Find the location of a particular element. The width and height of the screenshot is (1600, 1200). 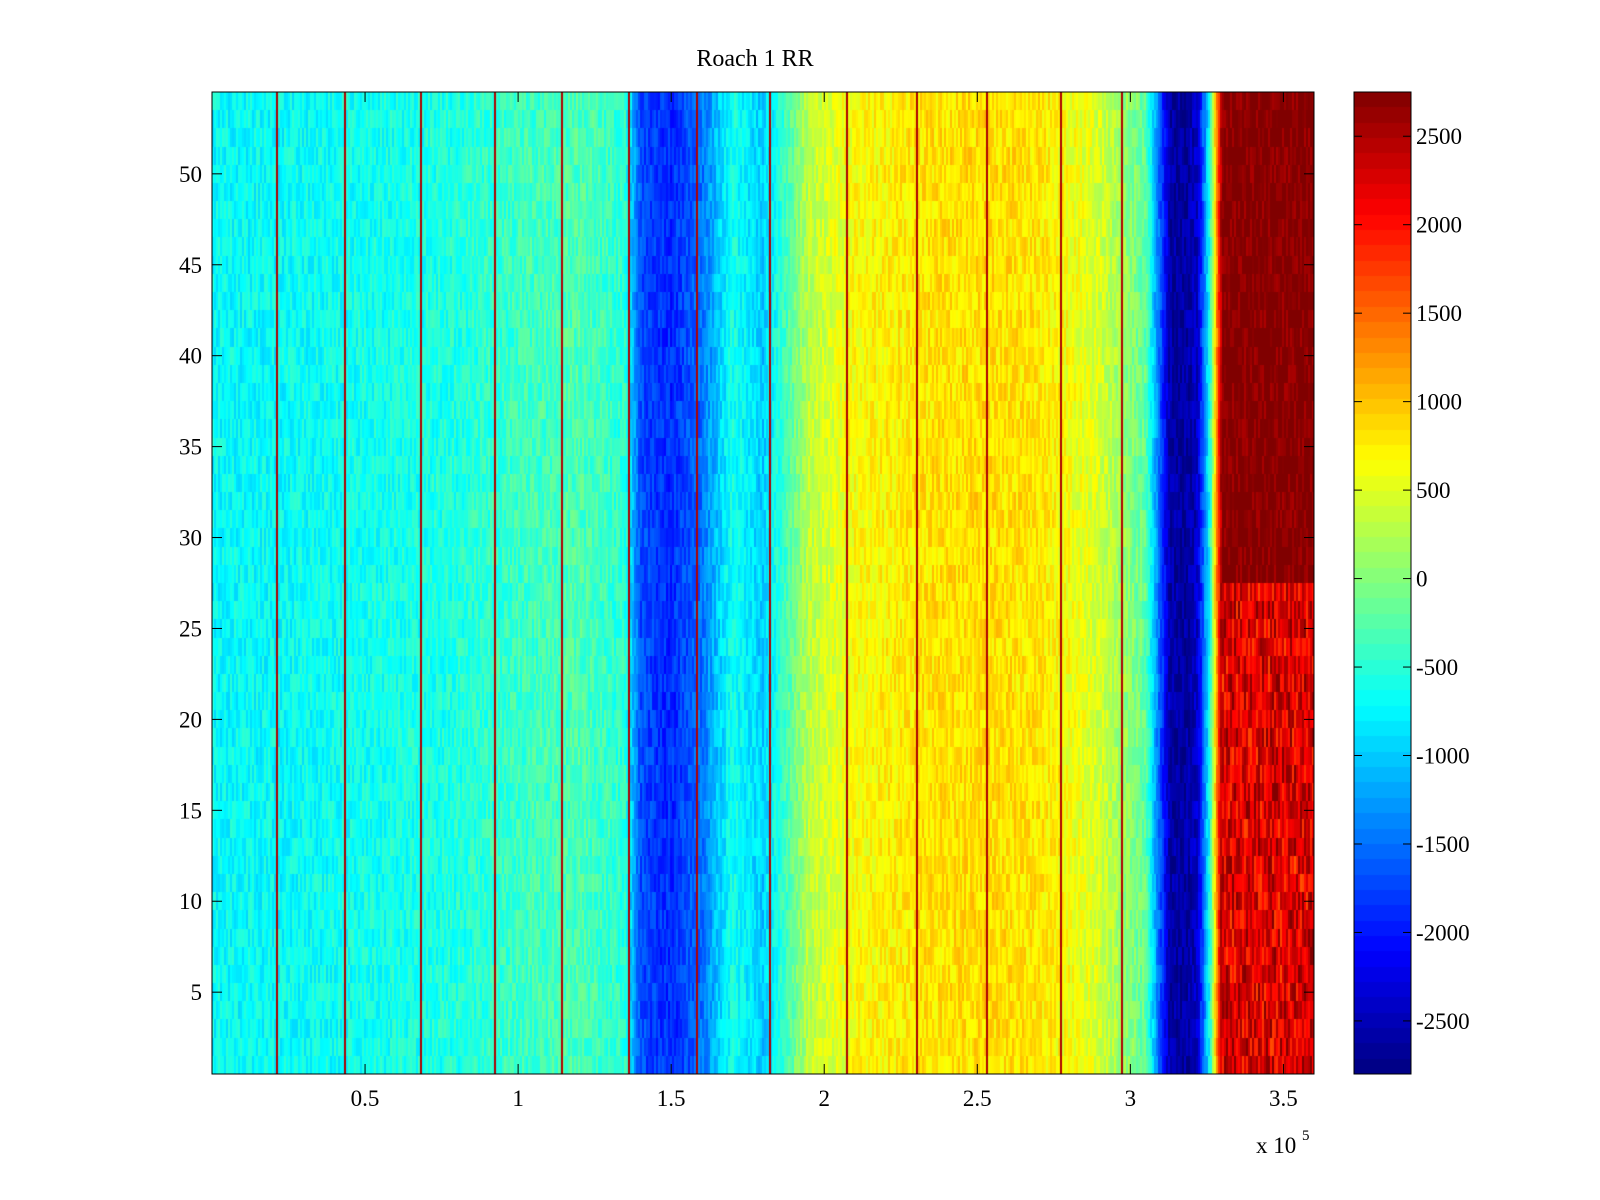

chart-title: Roach 1 RR is located at coordinates (754, 59).